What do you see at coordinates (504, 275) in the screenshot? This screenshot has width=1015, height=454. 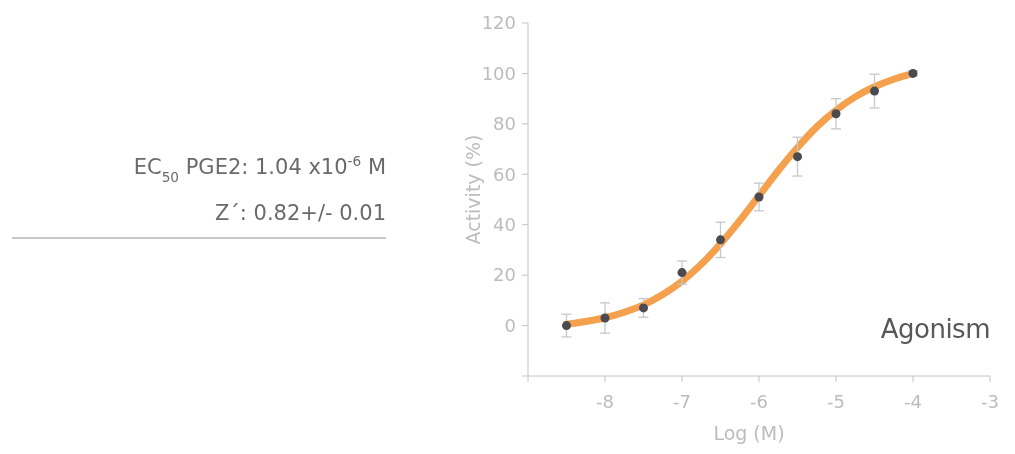 I see `y-tick-label: 20` at bounding box center [504, 275].